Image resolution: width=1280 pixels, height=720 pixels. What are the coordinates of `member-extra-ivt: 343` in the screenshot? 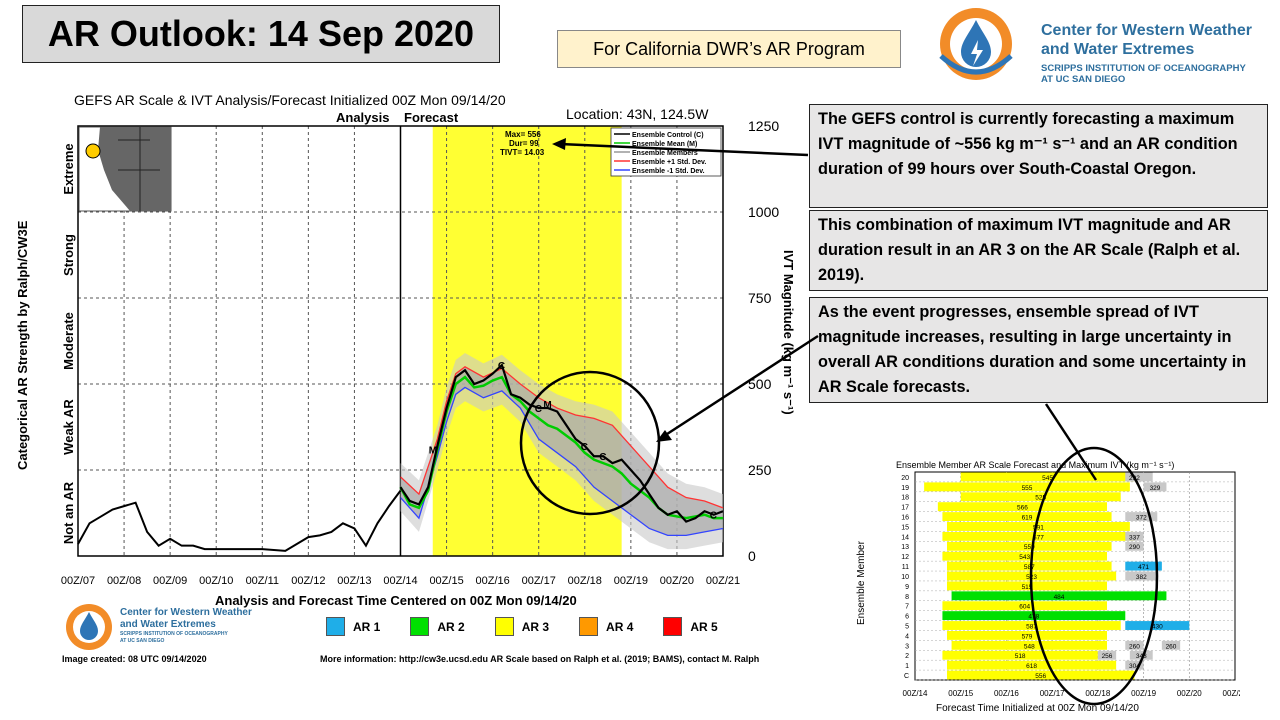 It's located at (1141, 656).